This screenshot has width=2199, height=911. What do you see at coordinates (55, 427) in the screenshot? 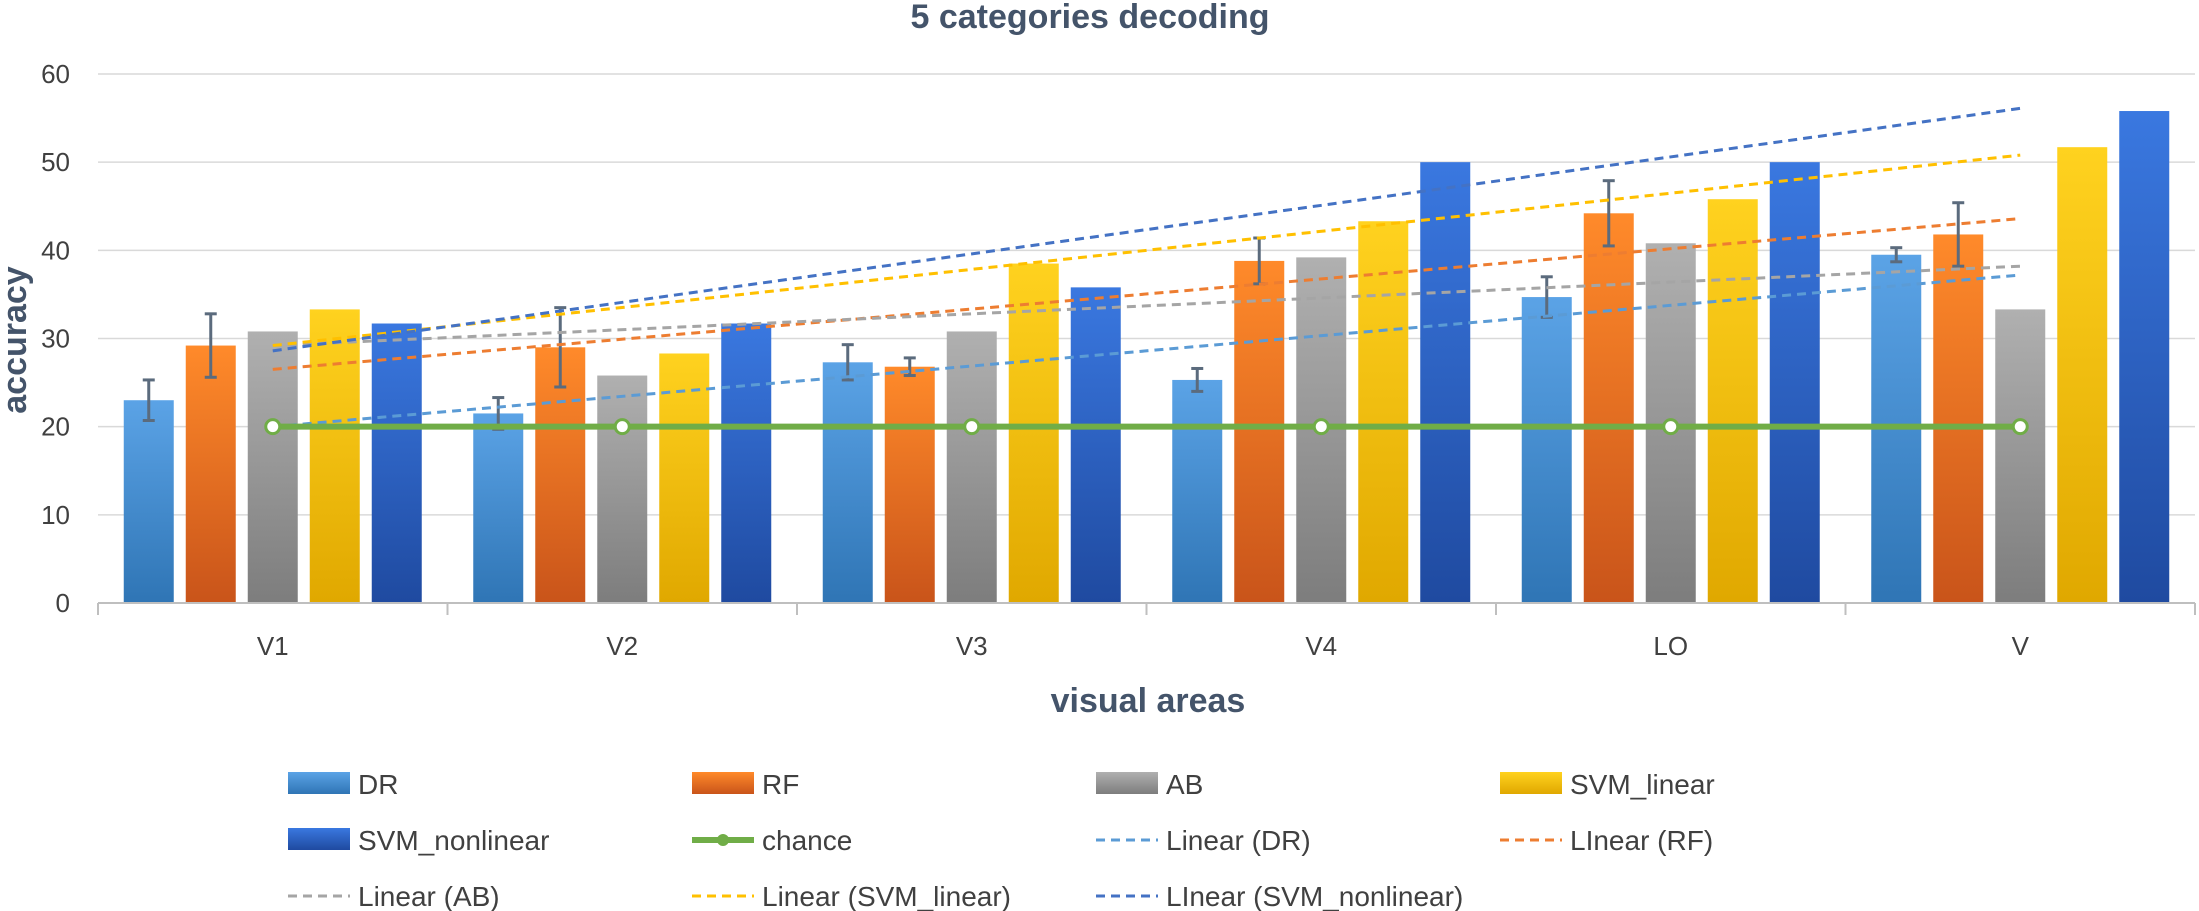
I see `y-tick-label: 20` at bounding box center [55, 427].